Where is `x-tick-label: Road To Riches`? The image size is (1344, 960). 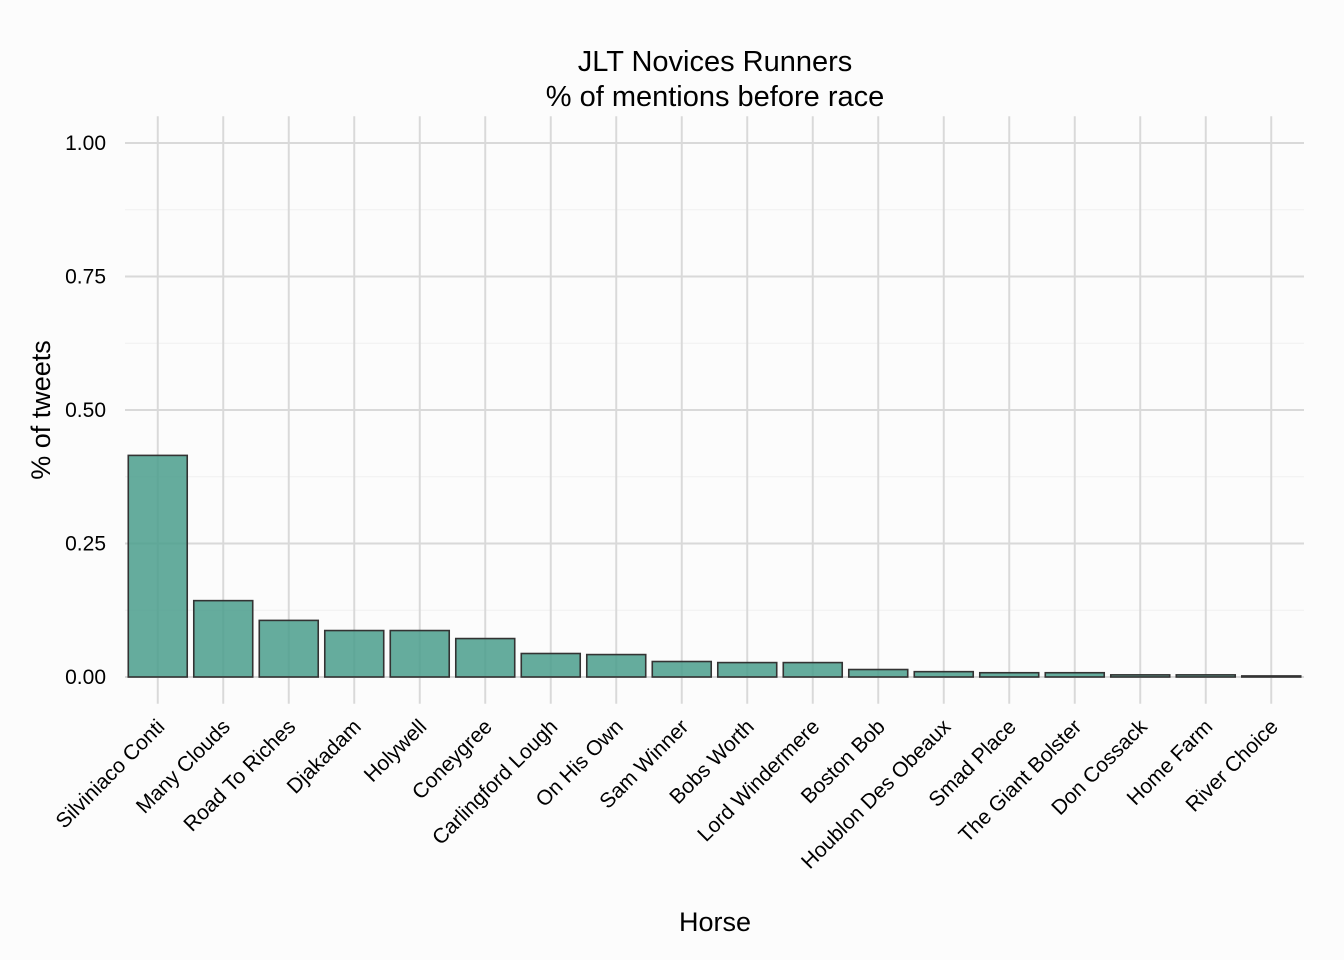 x-tick-label: Road To Riches is located at coordinates (239, 775).